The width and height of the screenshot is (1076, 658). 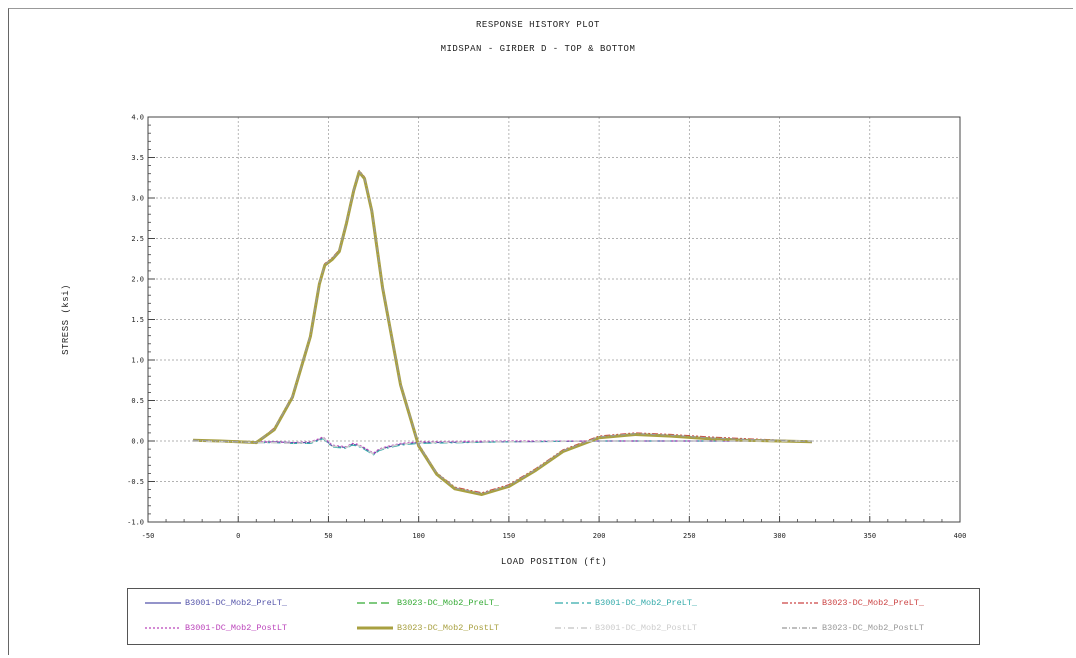 I want to click on legend-item-1: B3001-DC_Mob2_PreLT_, so click(x=215, y=603).